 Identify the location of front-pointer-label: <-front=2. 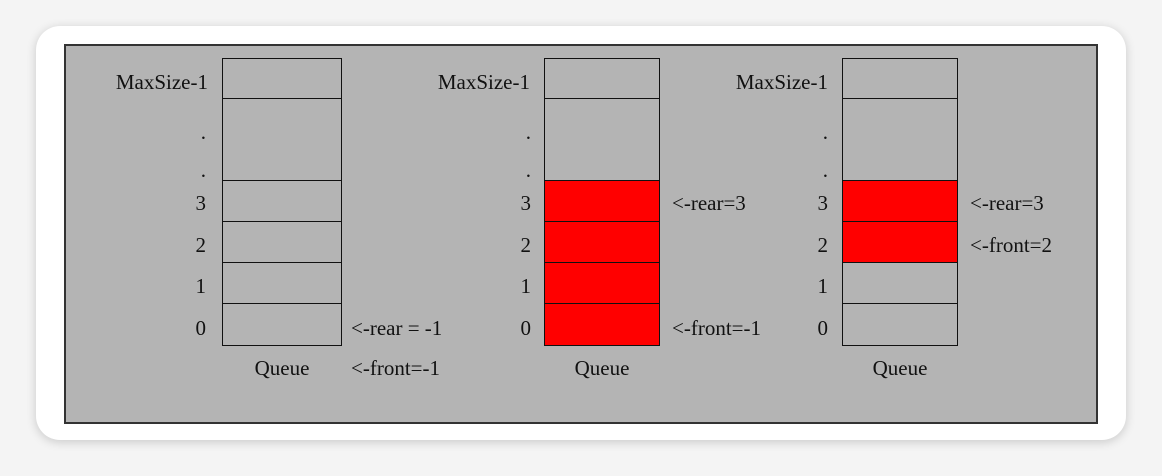
(1011, 245).